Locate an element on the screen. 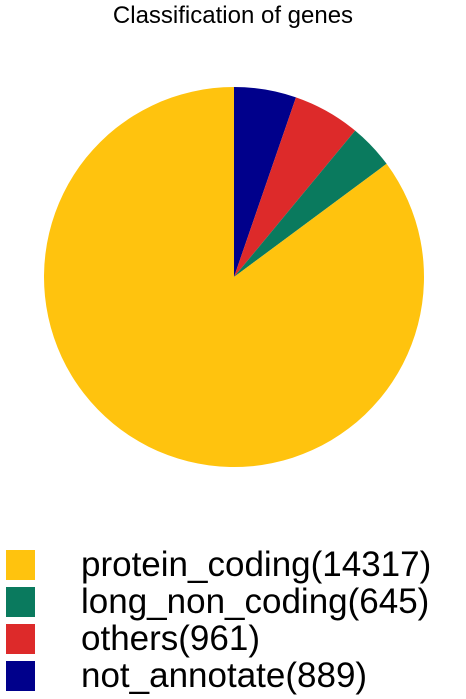  legend-label: others(961) is located at coordinates (170, 638).